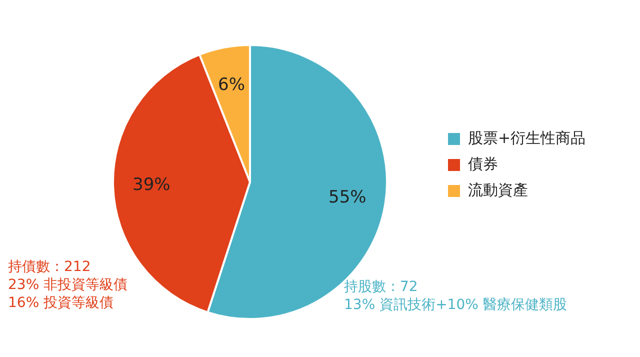  What do you see at coordinates (381, 287) in the screenshot?
I see `text: 持股數：72` at bounding box center [381, 287].